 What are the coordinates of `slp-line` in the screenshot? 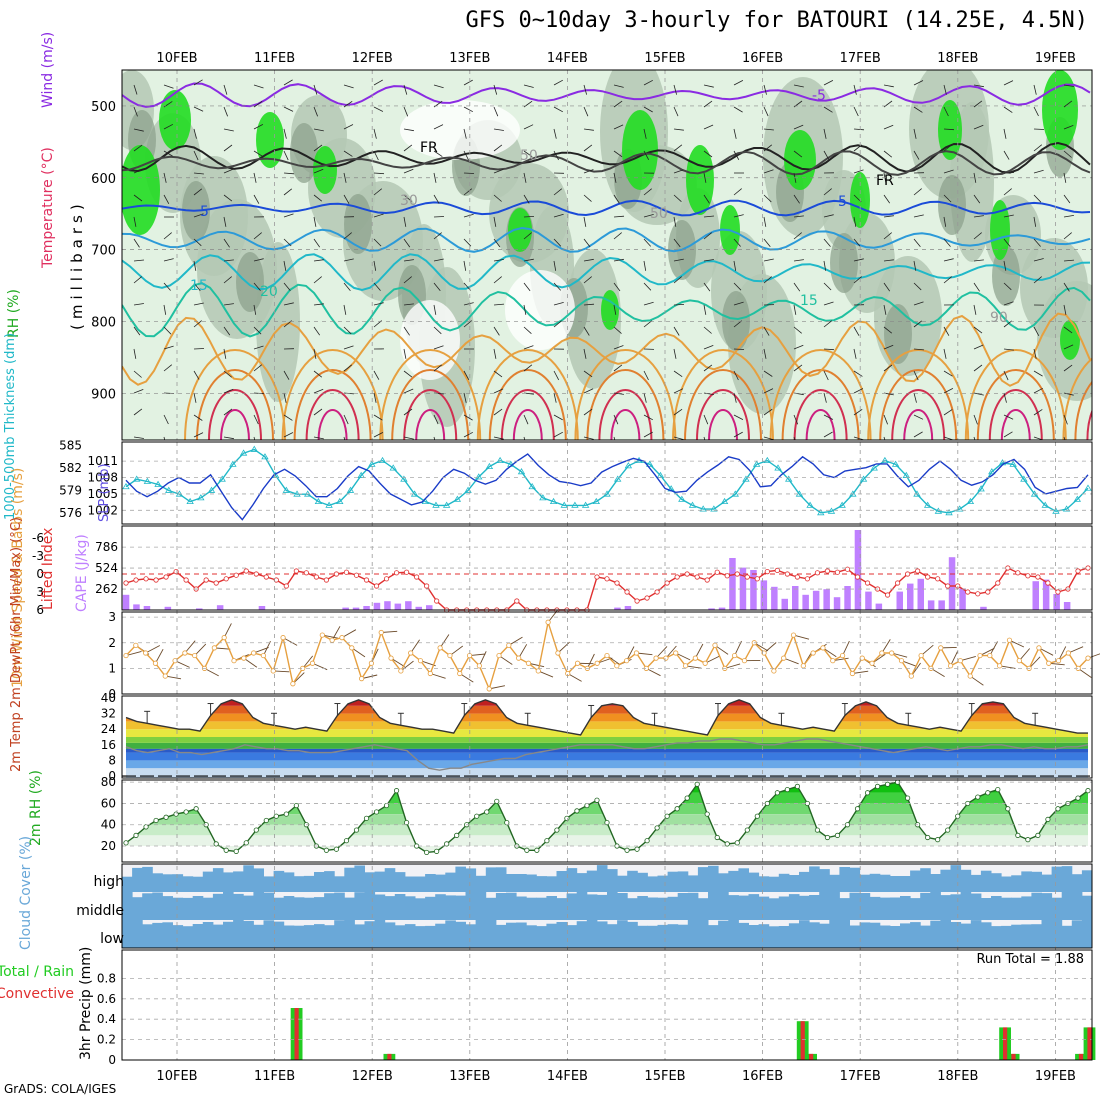 It's located at (607, 487).